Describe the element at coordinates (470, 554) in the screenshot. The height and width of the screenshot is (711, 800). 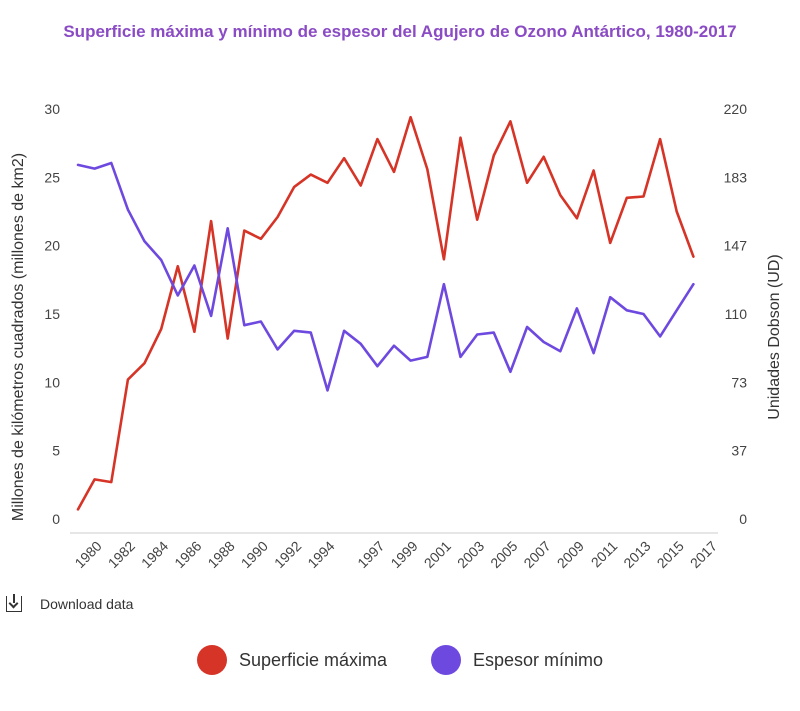
I see `x-tick-label: 2003` at that location.